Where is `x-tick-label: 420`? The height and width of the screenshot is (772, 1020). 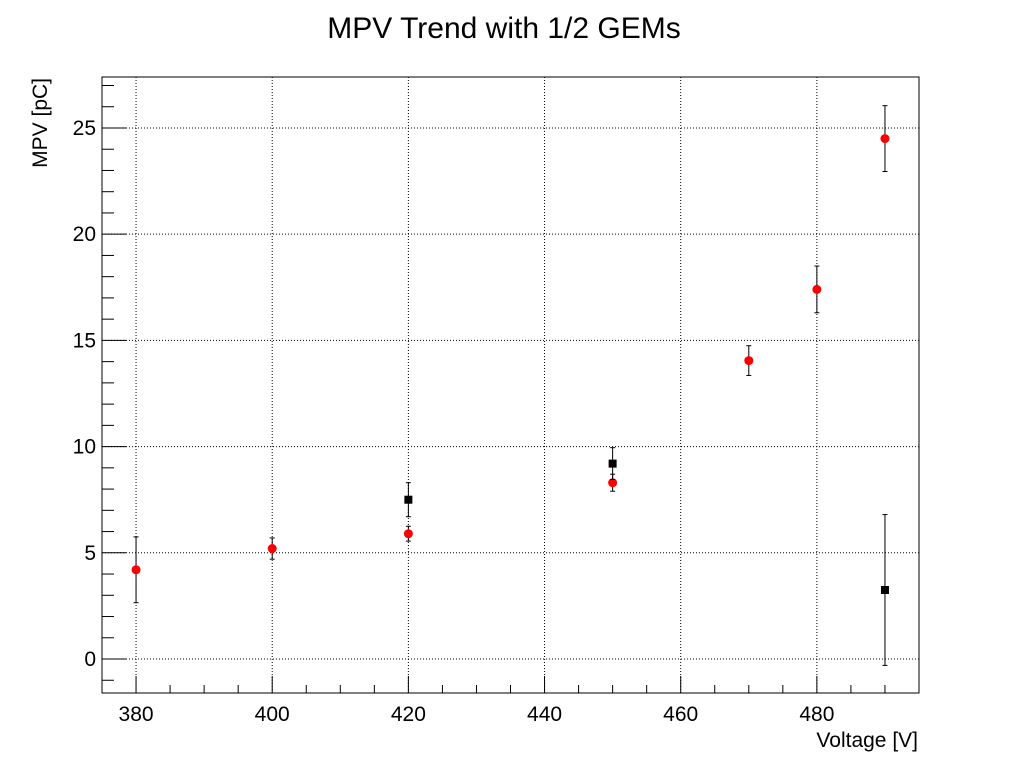
x-tick-label: 420 is located at coordinates (408, 714).